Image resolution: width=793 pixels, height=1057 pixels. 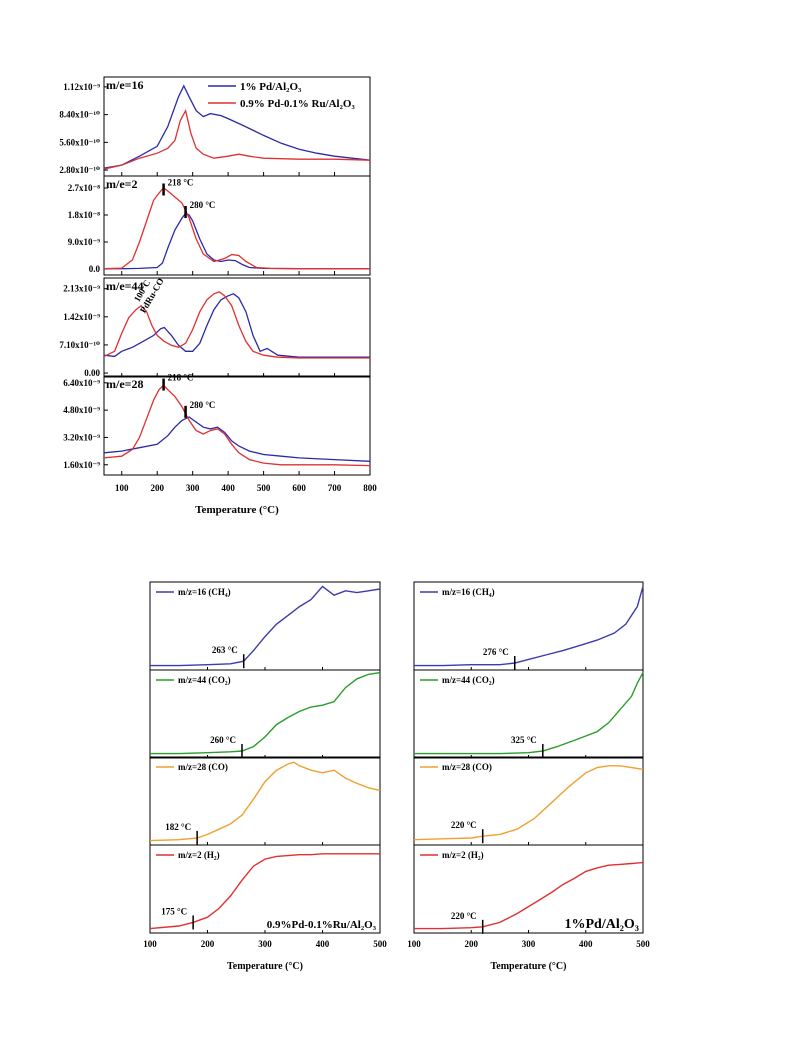 I want to click on fig2-panel: m/z=16 (CH₄) 276 °C, so click(x=528, y=626).